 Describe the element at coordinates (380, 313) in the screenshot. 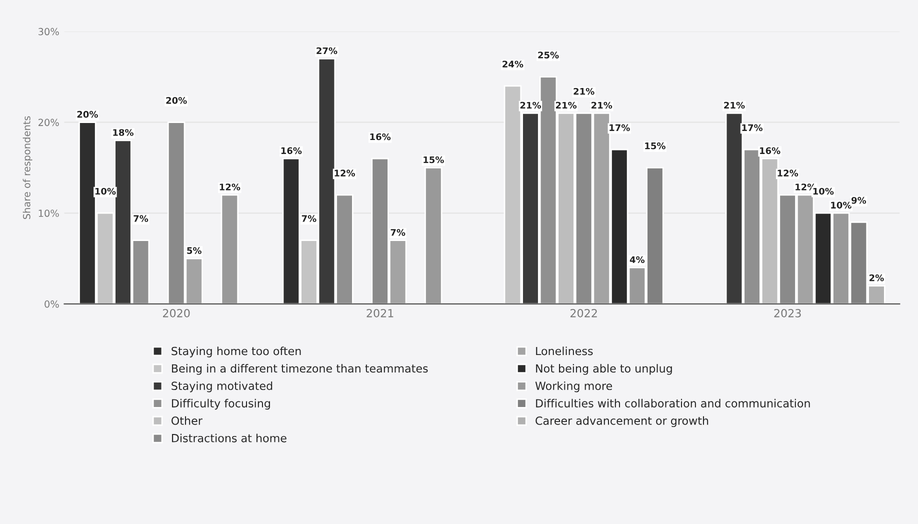

I see `x-tick-label: 2021` at that location.